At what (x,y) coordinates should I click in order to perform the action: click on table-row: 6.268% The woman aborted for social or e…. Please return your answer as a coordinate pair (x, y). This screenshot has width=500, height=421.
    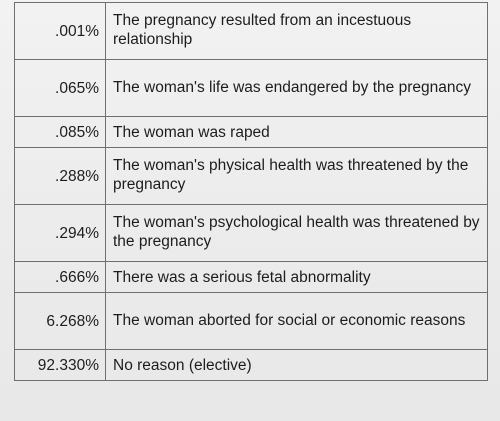
    Looking at the image, I should click on (251, 321).